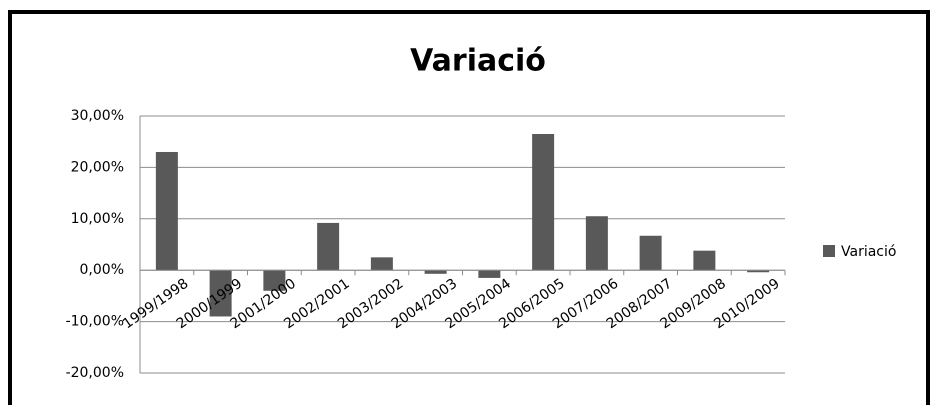 This screenshot has width=938, height=405. What do you see at coordinates (97, 167) in the screenshot?
I see `y-tick-label: 20,00%` at bounding box center [97, 167].